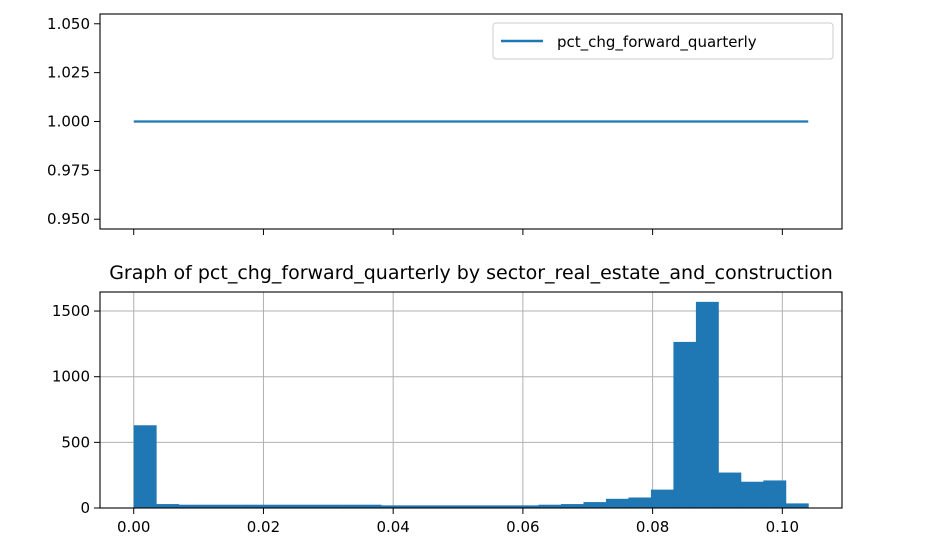  What do you see at coordinates (652, 527) in the screenshot?
I see `x-tick-label: 0.08` at bounding box center [652, 527].